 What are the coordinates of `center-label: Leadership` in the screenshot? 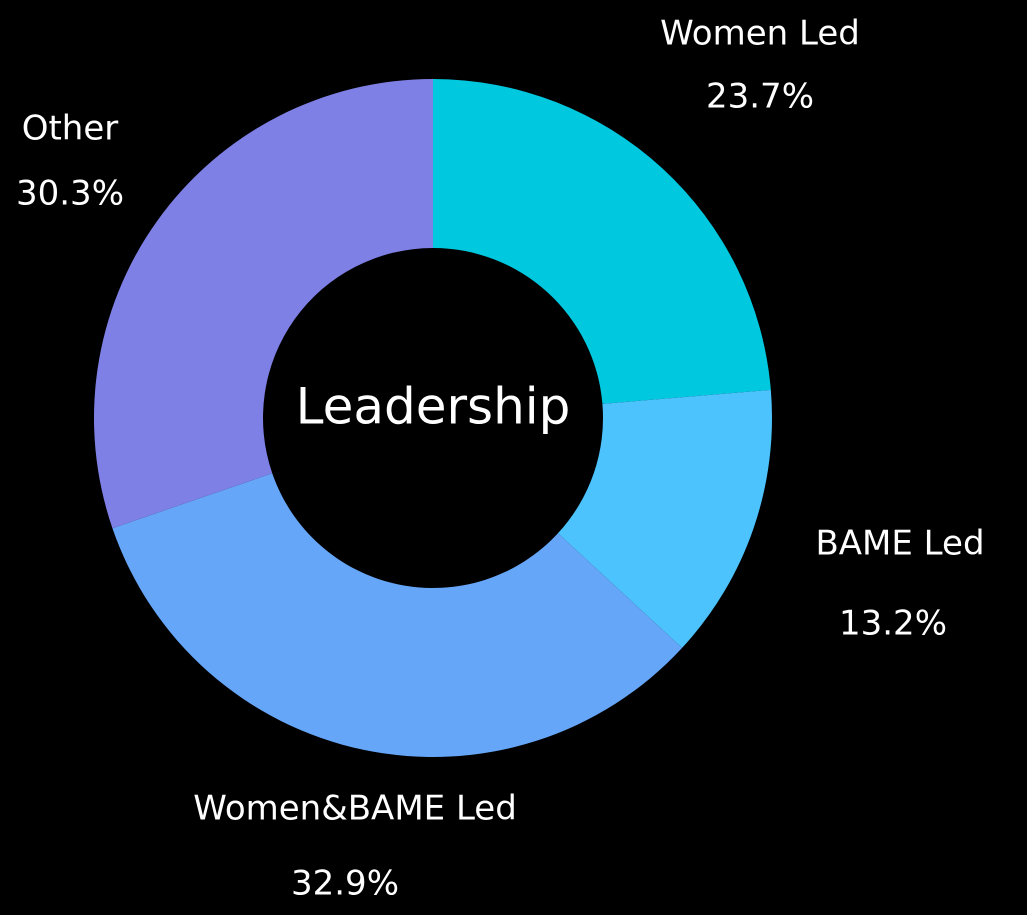 It's located at (433, 407).